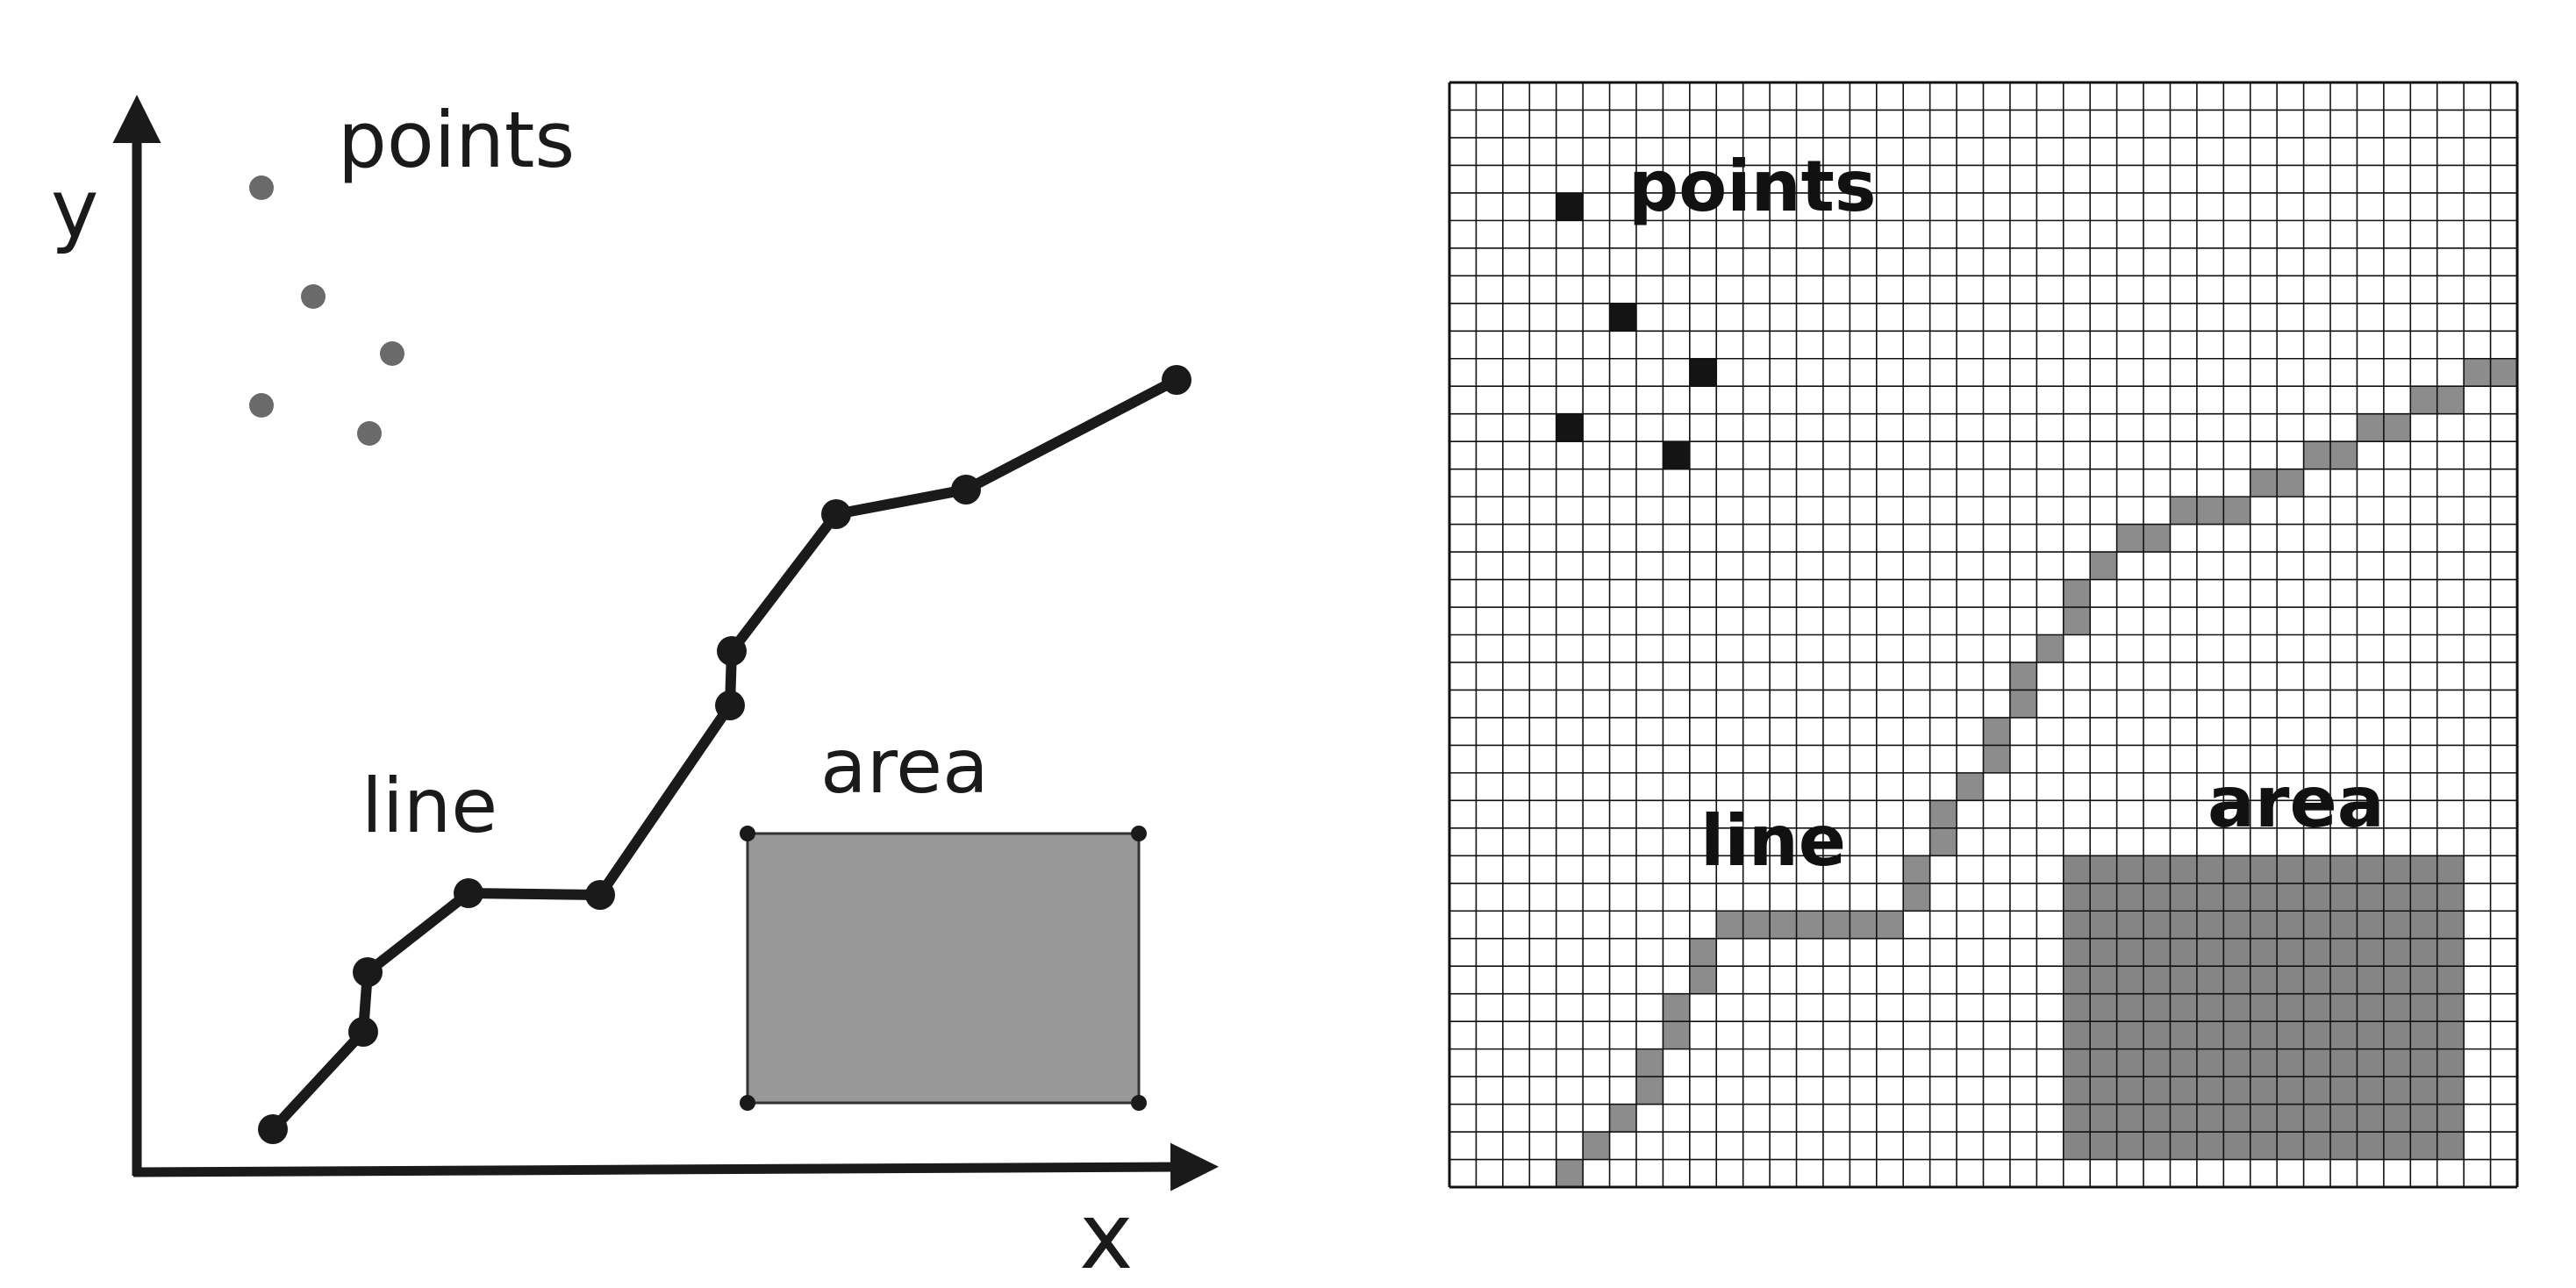  What do you see at coordinates (1106, 1235) in the screenshot?
I see `x-axis-label: x` at bounding box center [1106, 1235].